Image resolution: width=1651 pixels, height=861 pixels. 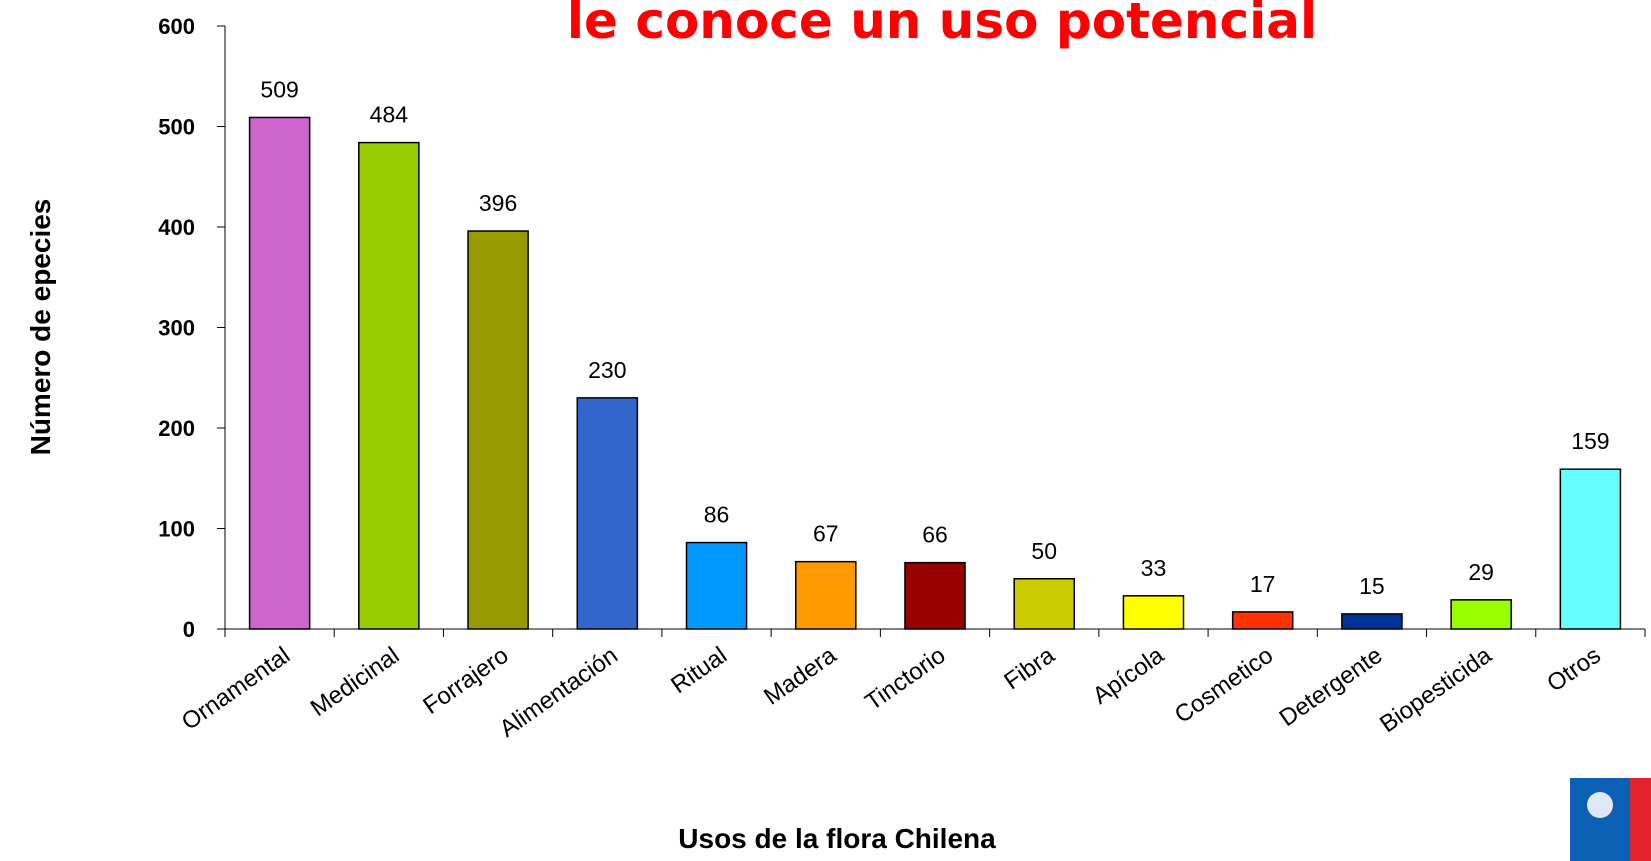 What do you see at coordinates (355, 682) in the screenshot?
I see `x-tick-label: Medicinal` at bounding box center [355, 682].